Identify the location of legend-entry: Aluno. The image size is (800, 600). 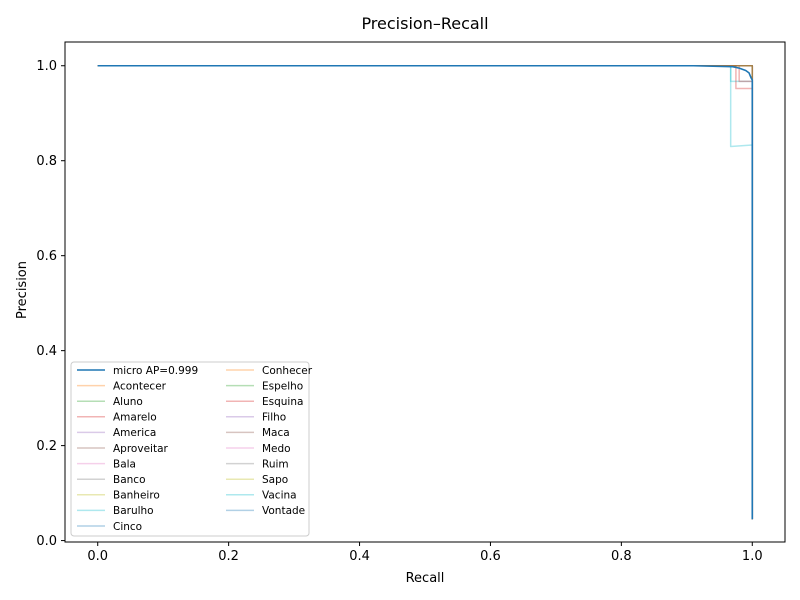
(110, 402).